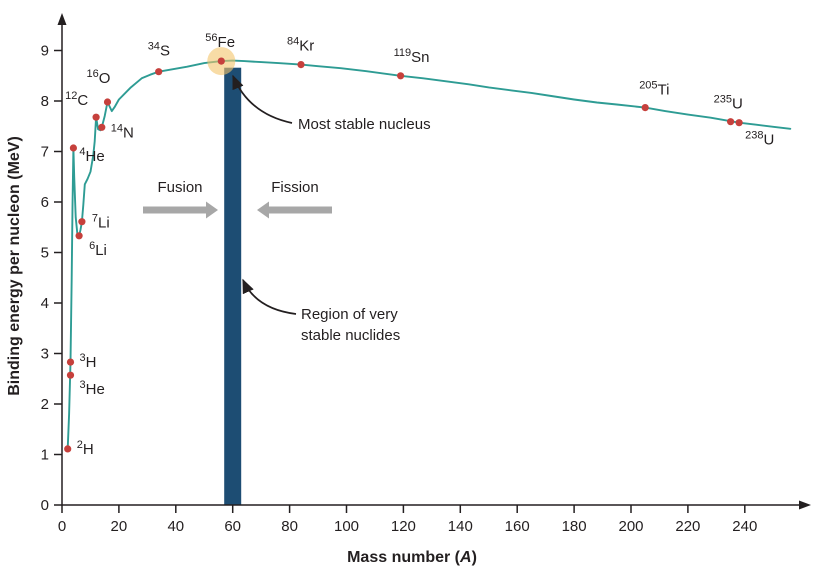 The image size is (818, 576). What do you see at coordinates (62, 526) in the screenshot?
I see `x-tick-label: 0` at bounding box center [62, 526].